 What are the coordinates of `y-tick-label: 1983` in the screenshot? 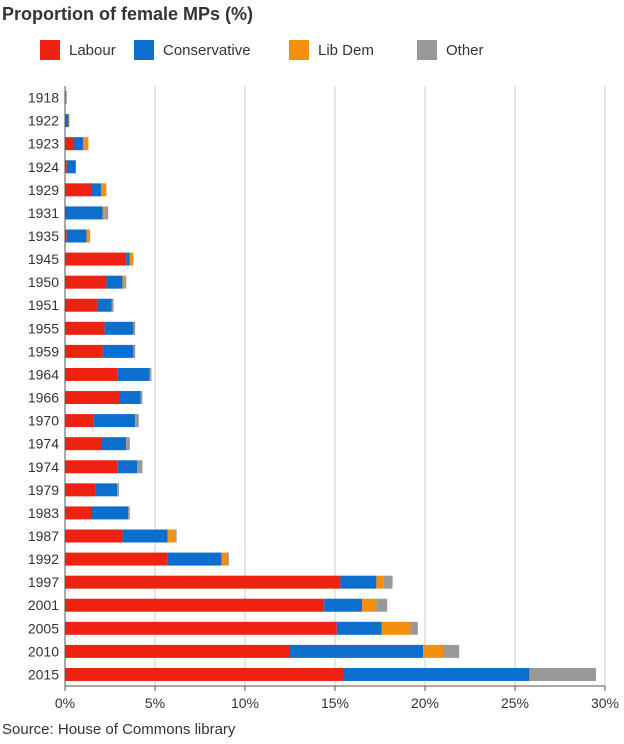 It's located at (43, 513).